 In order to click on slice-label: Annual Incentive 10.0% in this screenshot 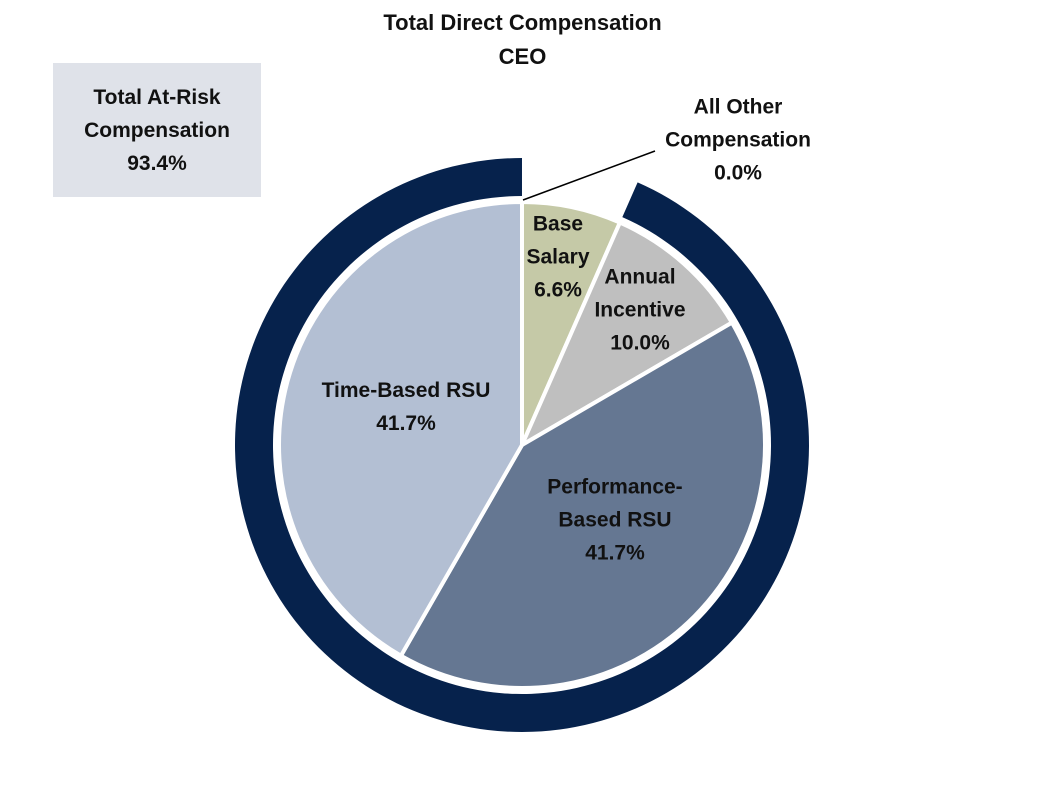, I will do `click(640, 310)`.